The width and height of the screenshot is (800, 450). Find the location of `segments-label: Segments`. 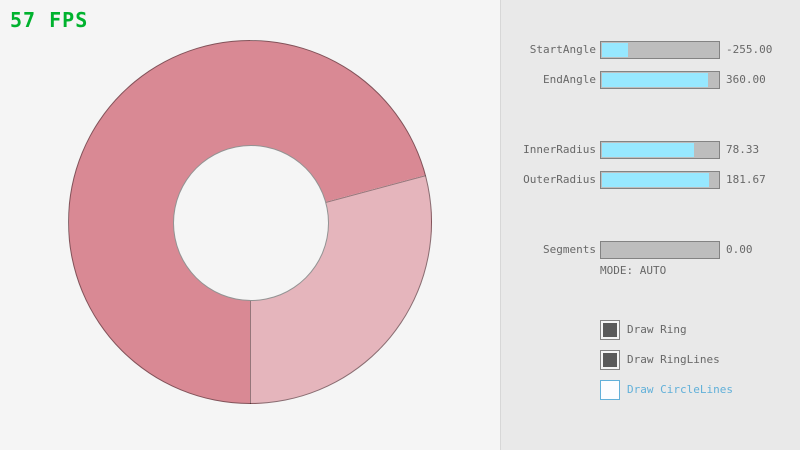

segments-label: Segments is located at coordinates (569, 249).